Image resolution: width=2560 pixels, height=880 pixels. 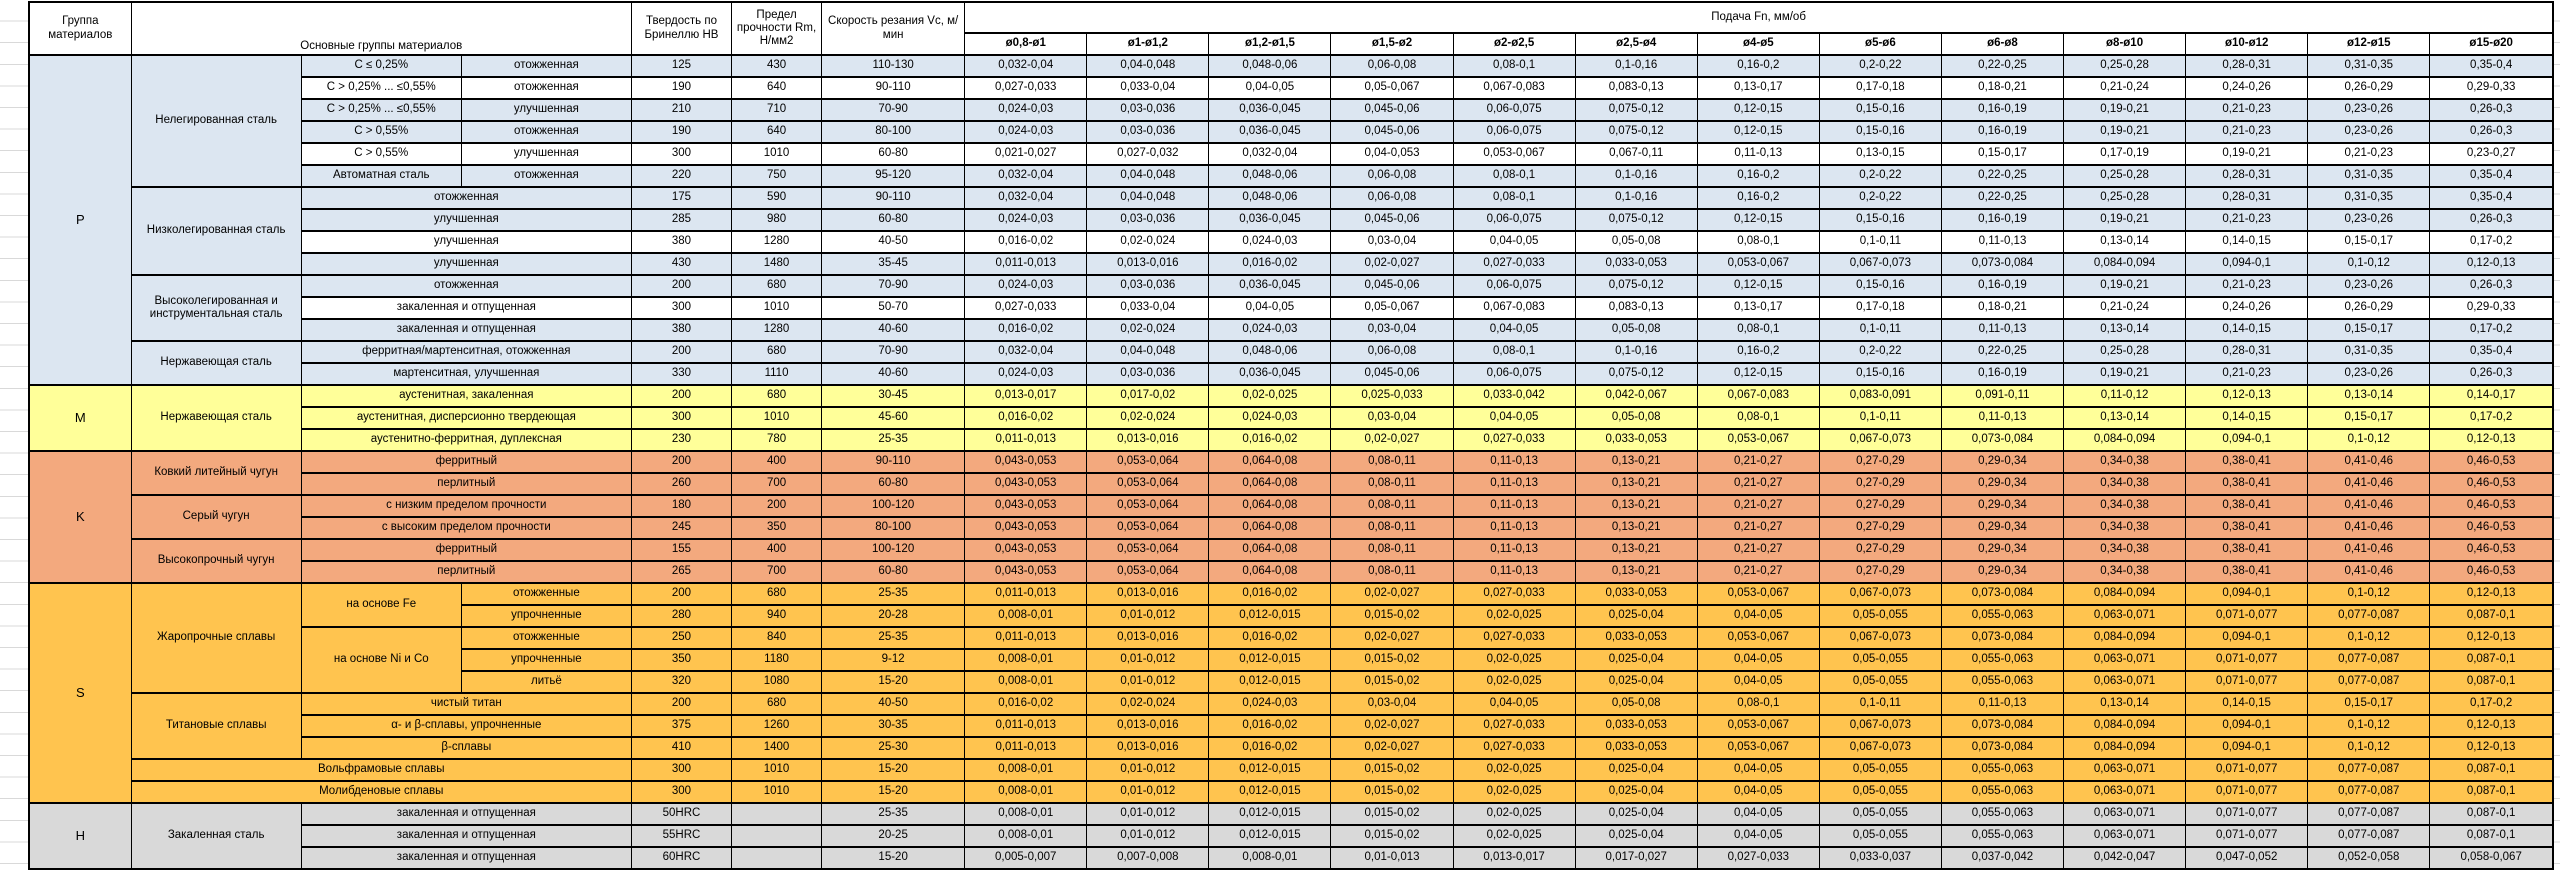 I want to click on feed-cell: 0,084-0,094, so click(x=2125, y=440).